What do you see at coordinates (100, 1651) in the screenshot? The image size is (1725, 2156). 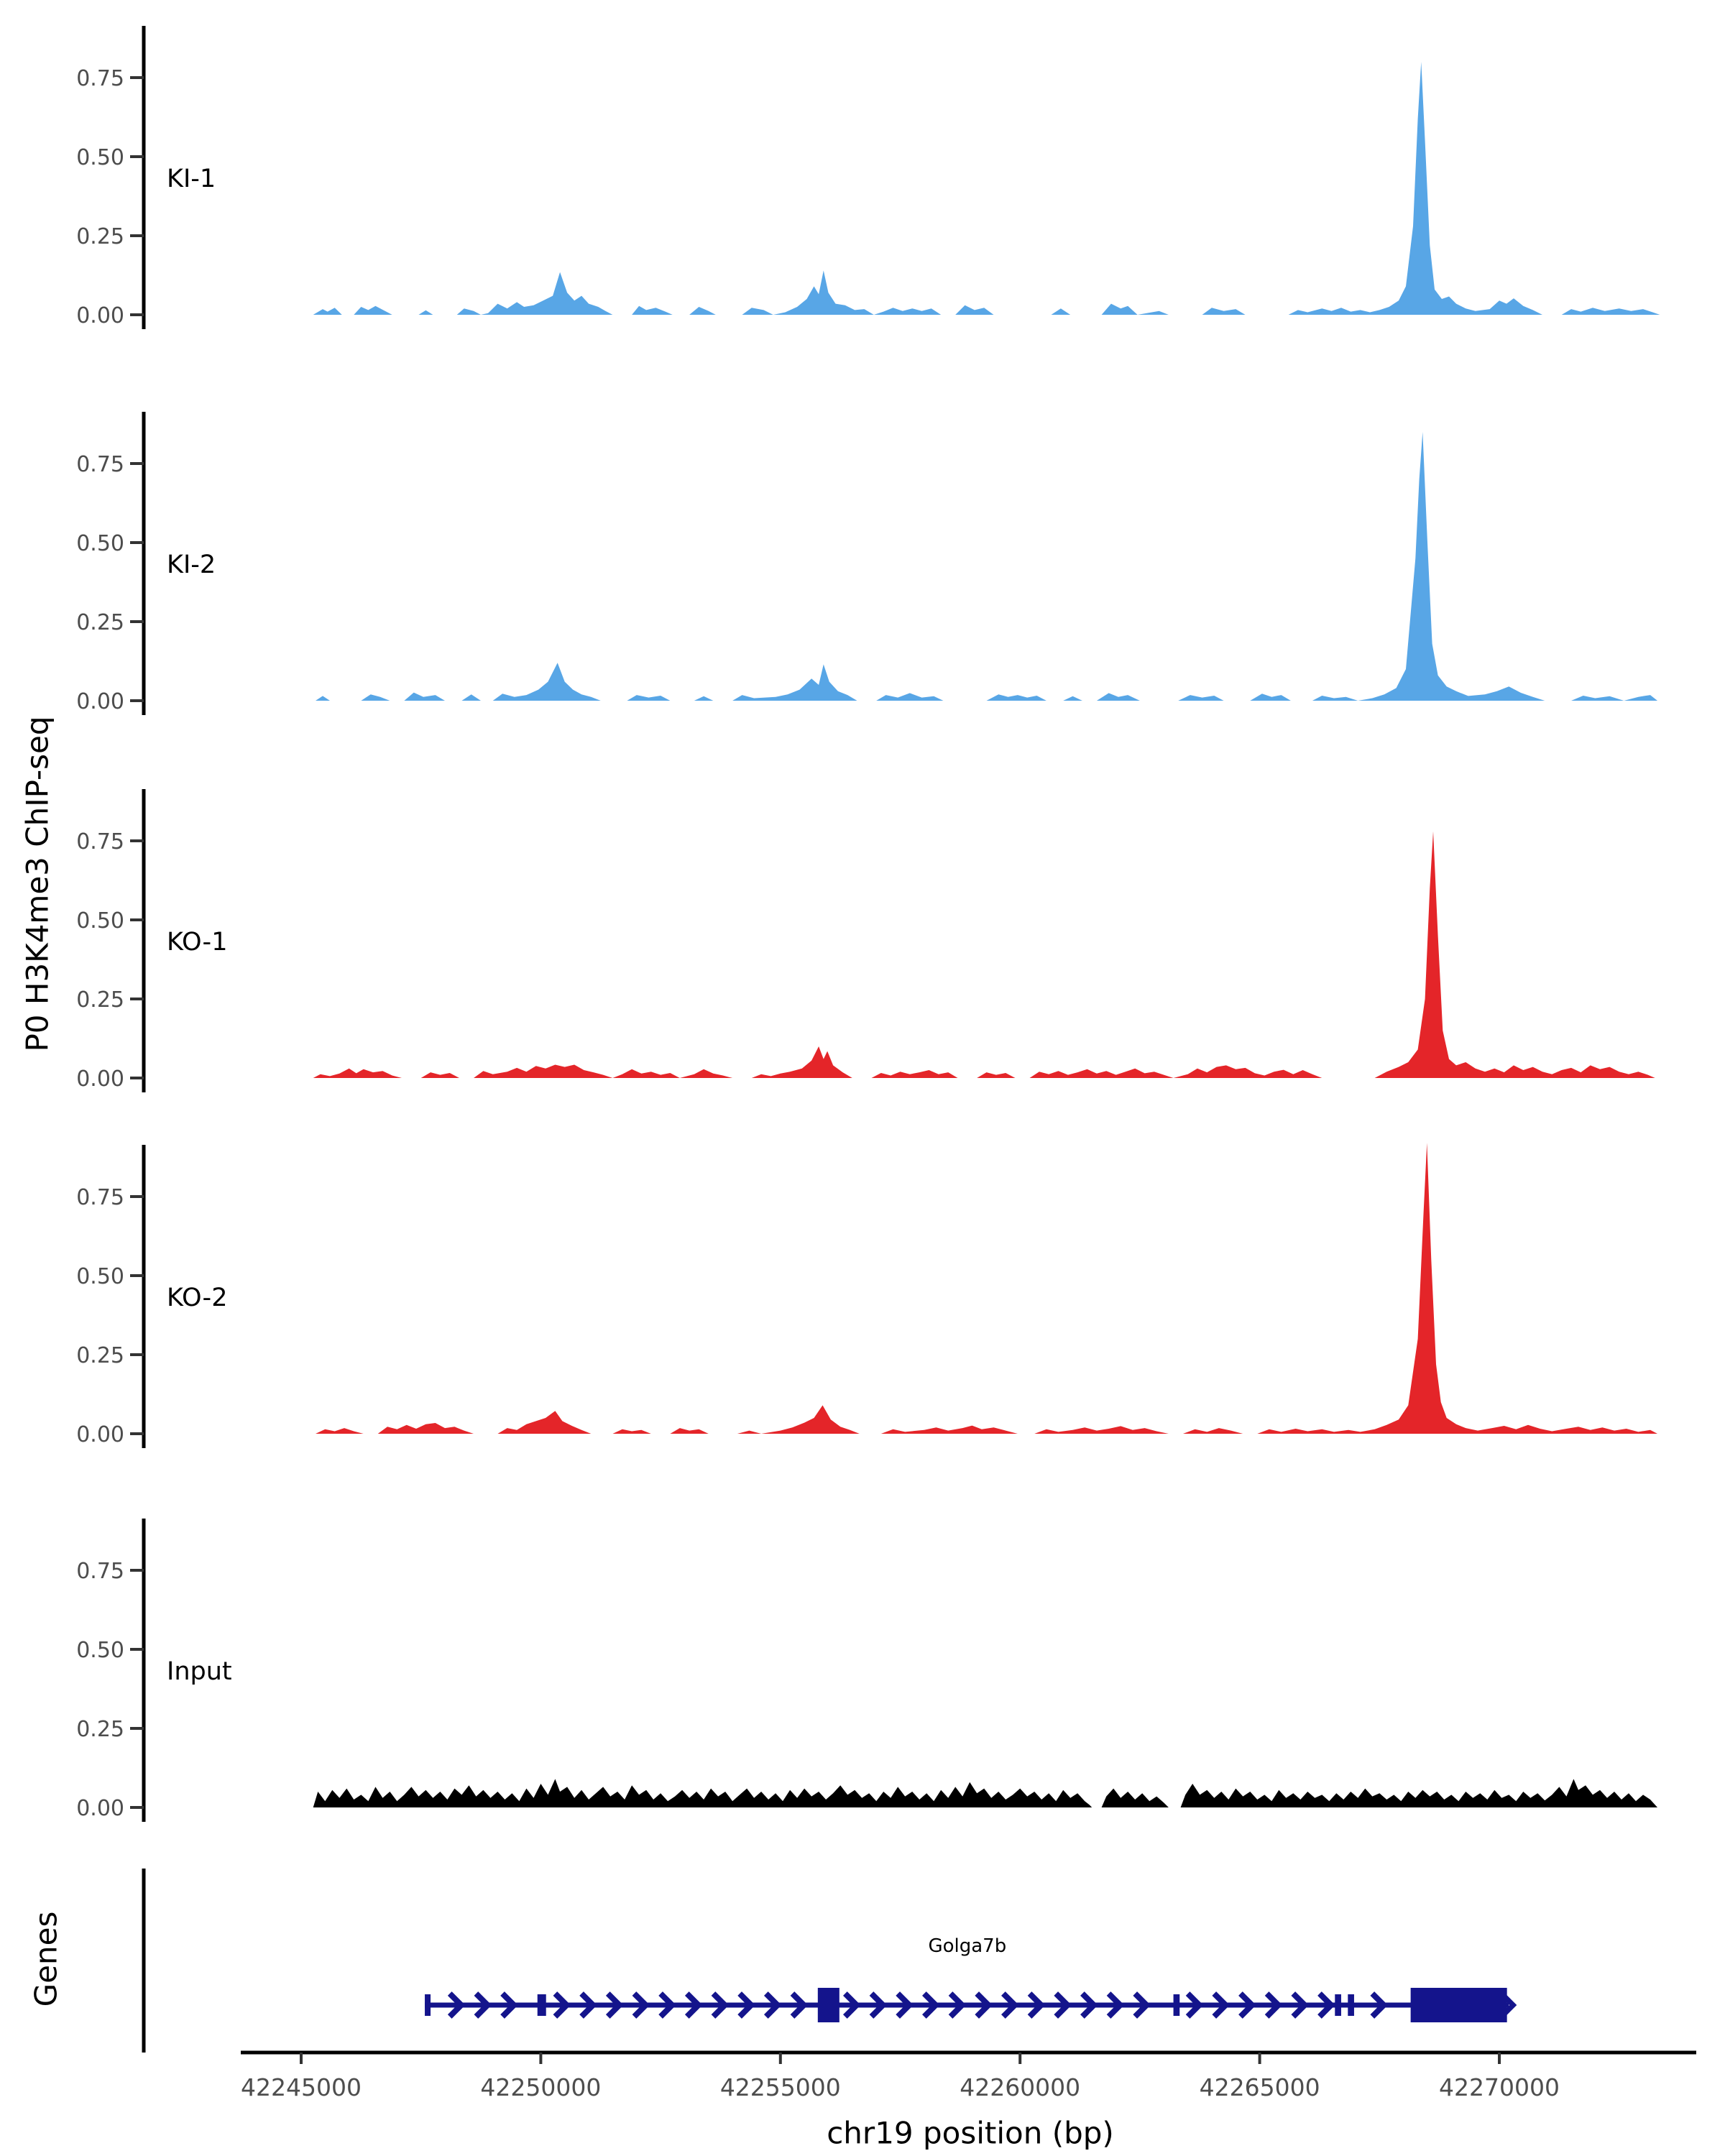 I see `y-tick-label-input: 0.50` at bounding box center [100, 1651].